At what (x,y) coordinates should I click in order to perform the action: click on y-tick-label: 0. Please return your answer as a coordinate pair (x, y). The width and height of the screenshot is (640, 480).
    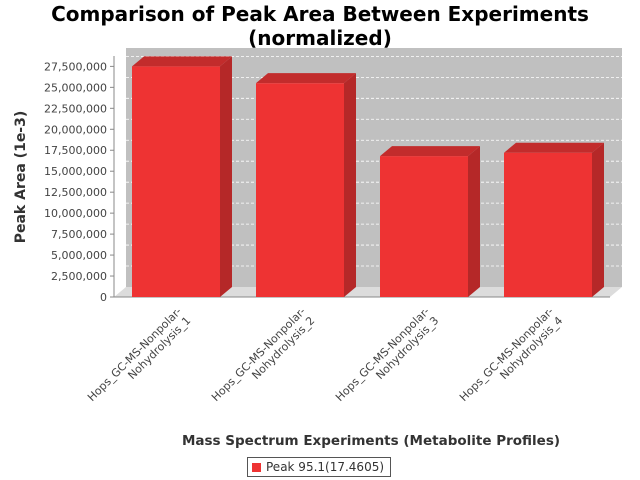
    Looking at the image, I should click on (103, 297).